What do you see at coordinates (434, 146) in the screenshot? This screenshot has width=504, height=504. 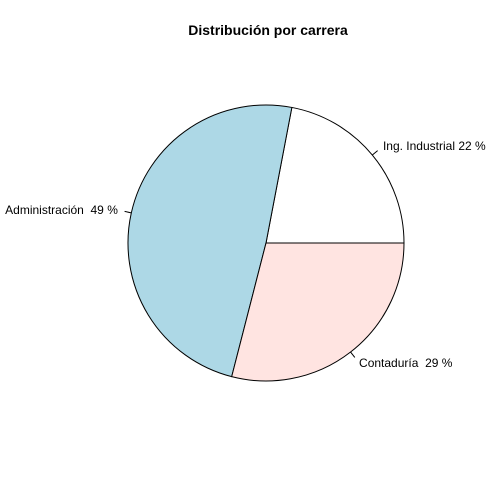 I see `slice-label: Ing. Industrial 22 %` at bounding box center [434, 146].